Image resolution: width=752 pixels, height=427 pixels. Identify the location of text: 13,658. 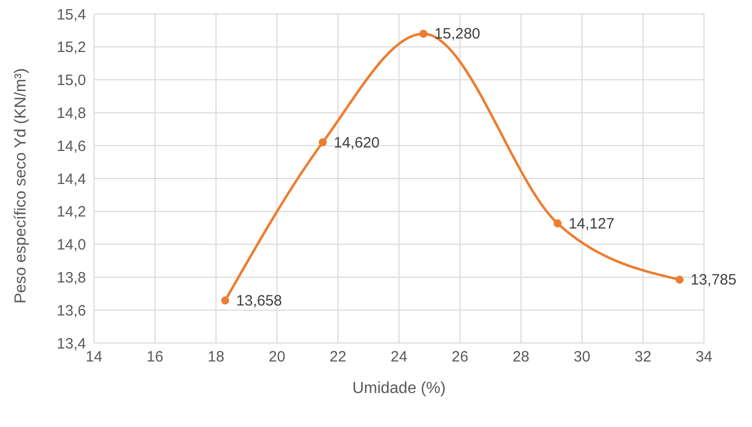
(259, 301).